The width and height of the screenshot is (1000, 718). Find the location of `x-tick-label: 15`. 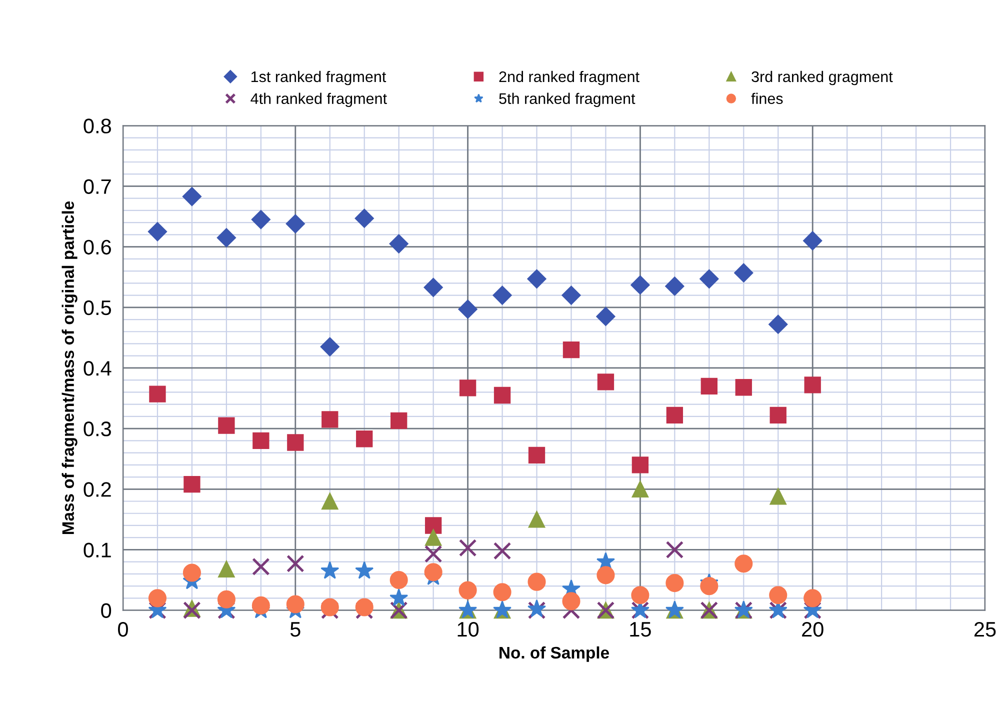

x-tick-label: 15 is located at coordinates (640, 629).